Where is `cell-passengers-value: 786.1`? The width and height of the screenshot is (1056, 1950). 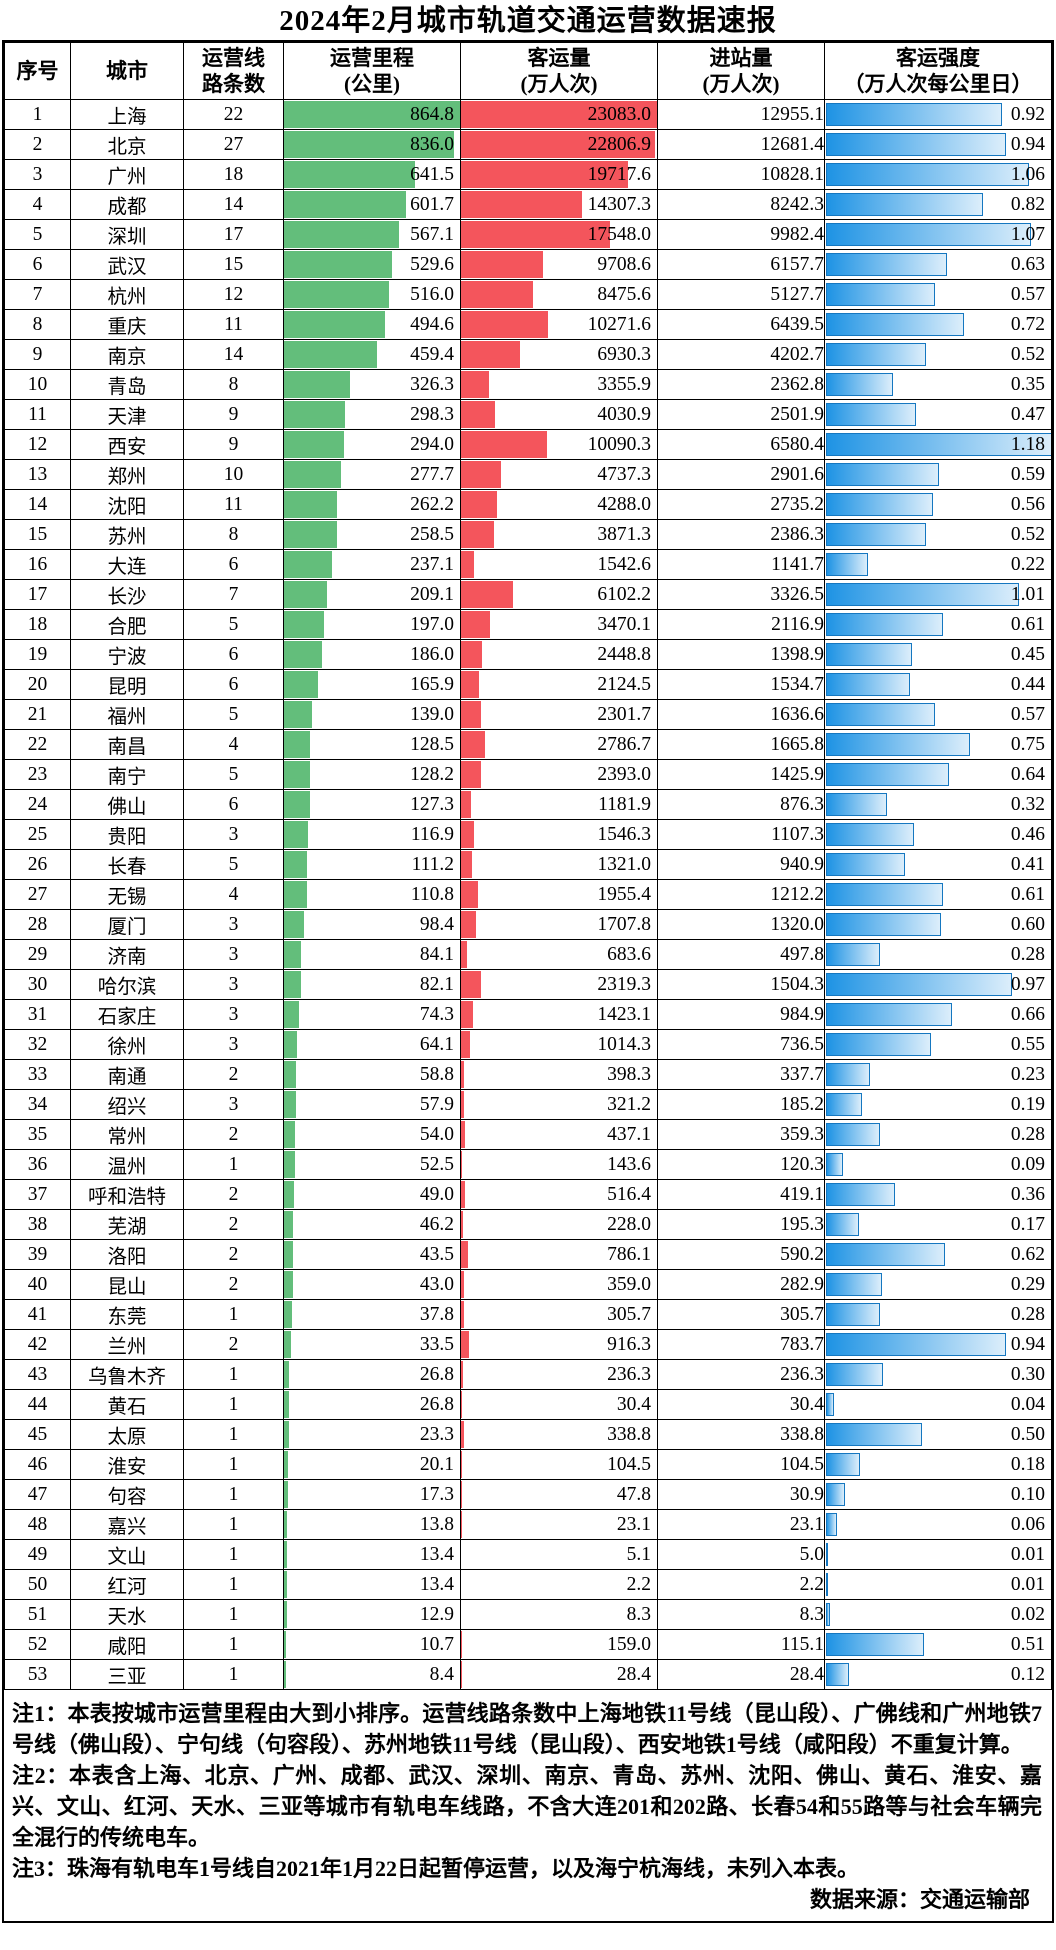 cell-passengers-value: 786.1 is located at coordinates (629, 1254).